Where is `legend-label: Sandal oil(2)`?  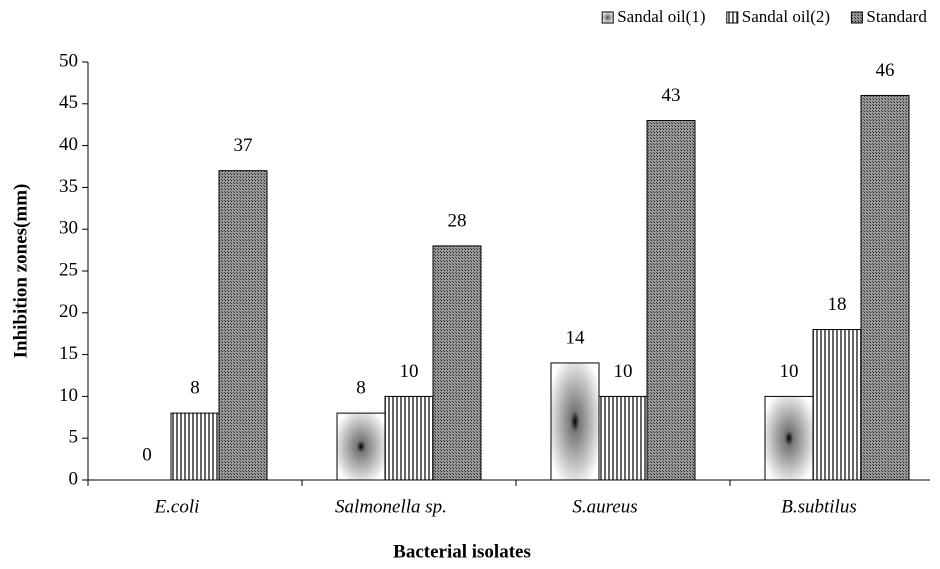
legend-label: Sandal oil(2) is located at coordinates (786, 16).